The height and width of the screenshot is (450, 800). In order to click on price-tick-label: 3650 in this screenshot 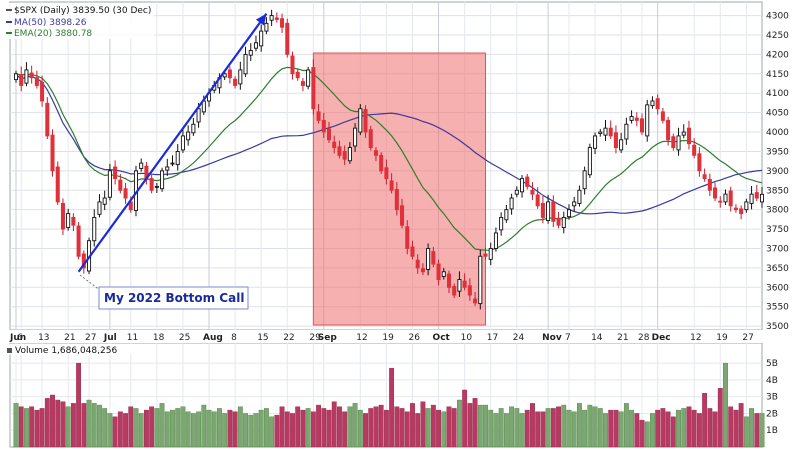, I will do `click(777, 269)`.